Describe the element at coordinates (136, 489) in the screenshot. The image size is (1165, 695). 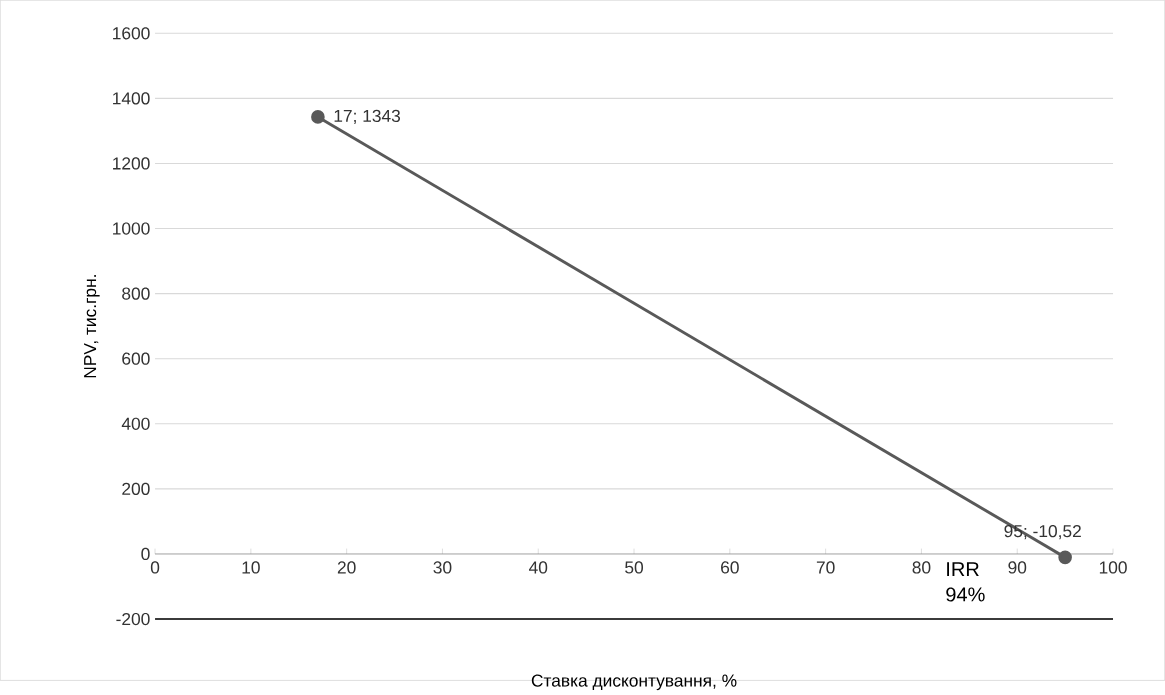
I see `y-tick-label: 200` at that location.